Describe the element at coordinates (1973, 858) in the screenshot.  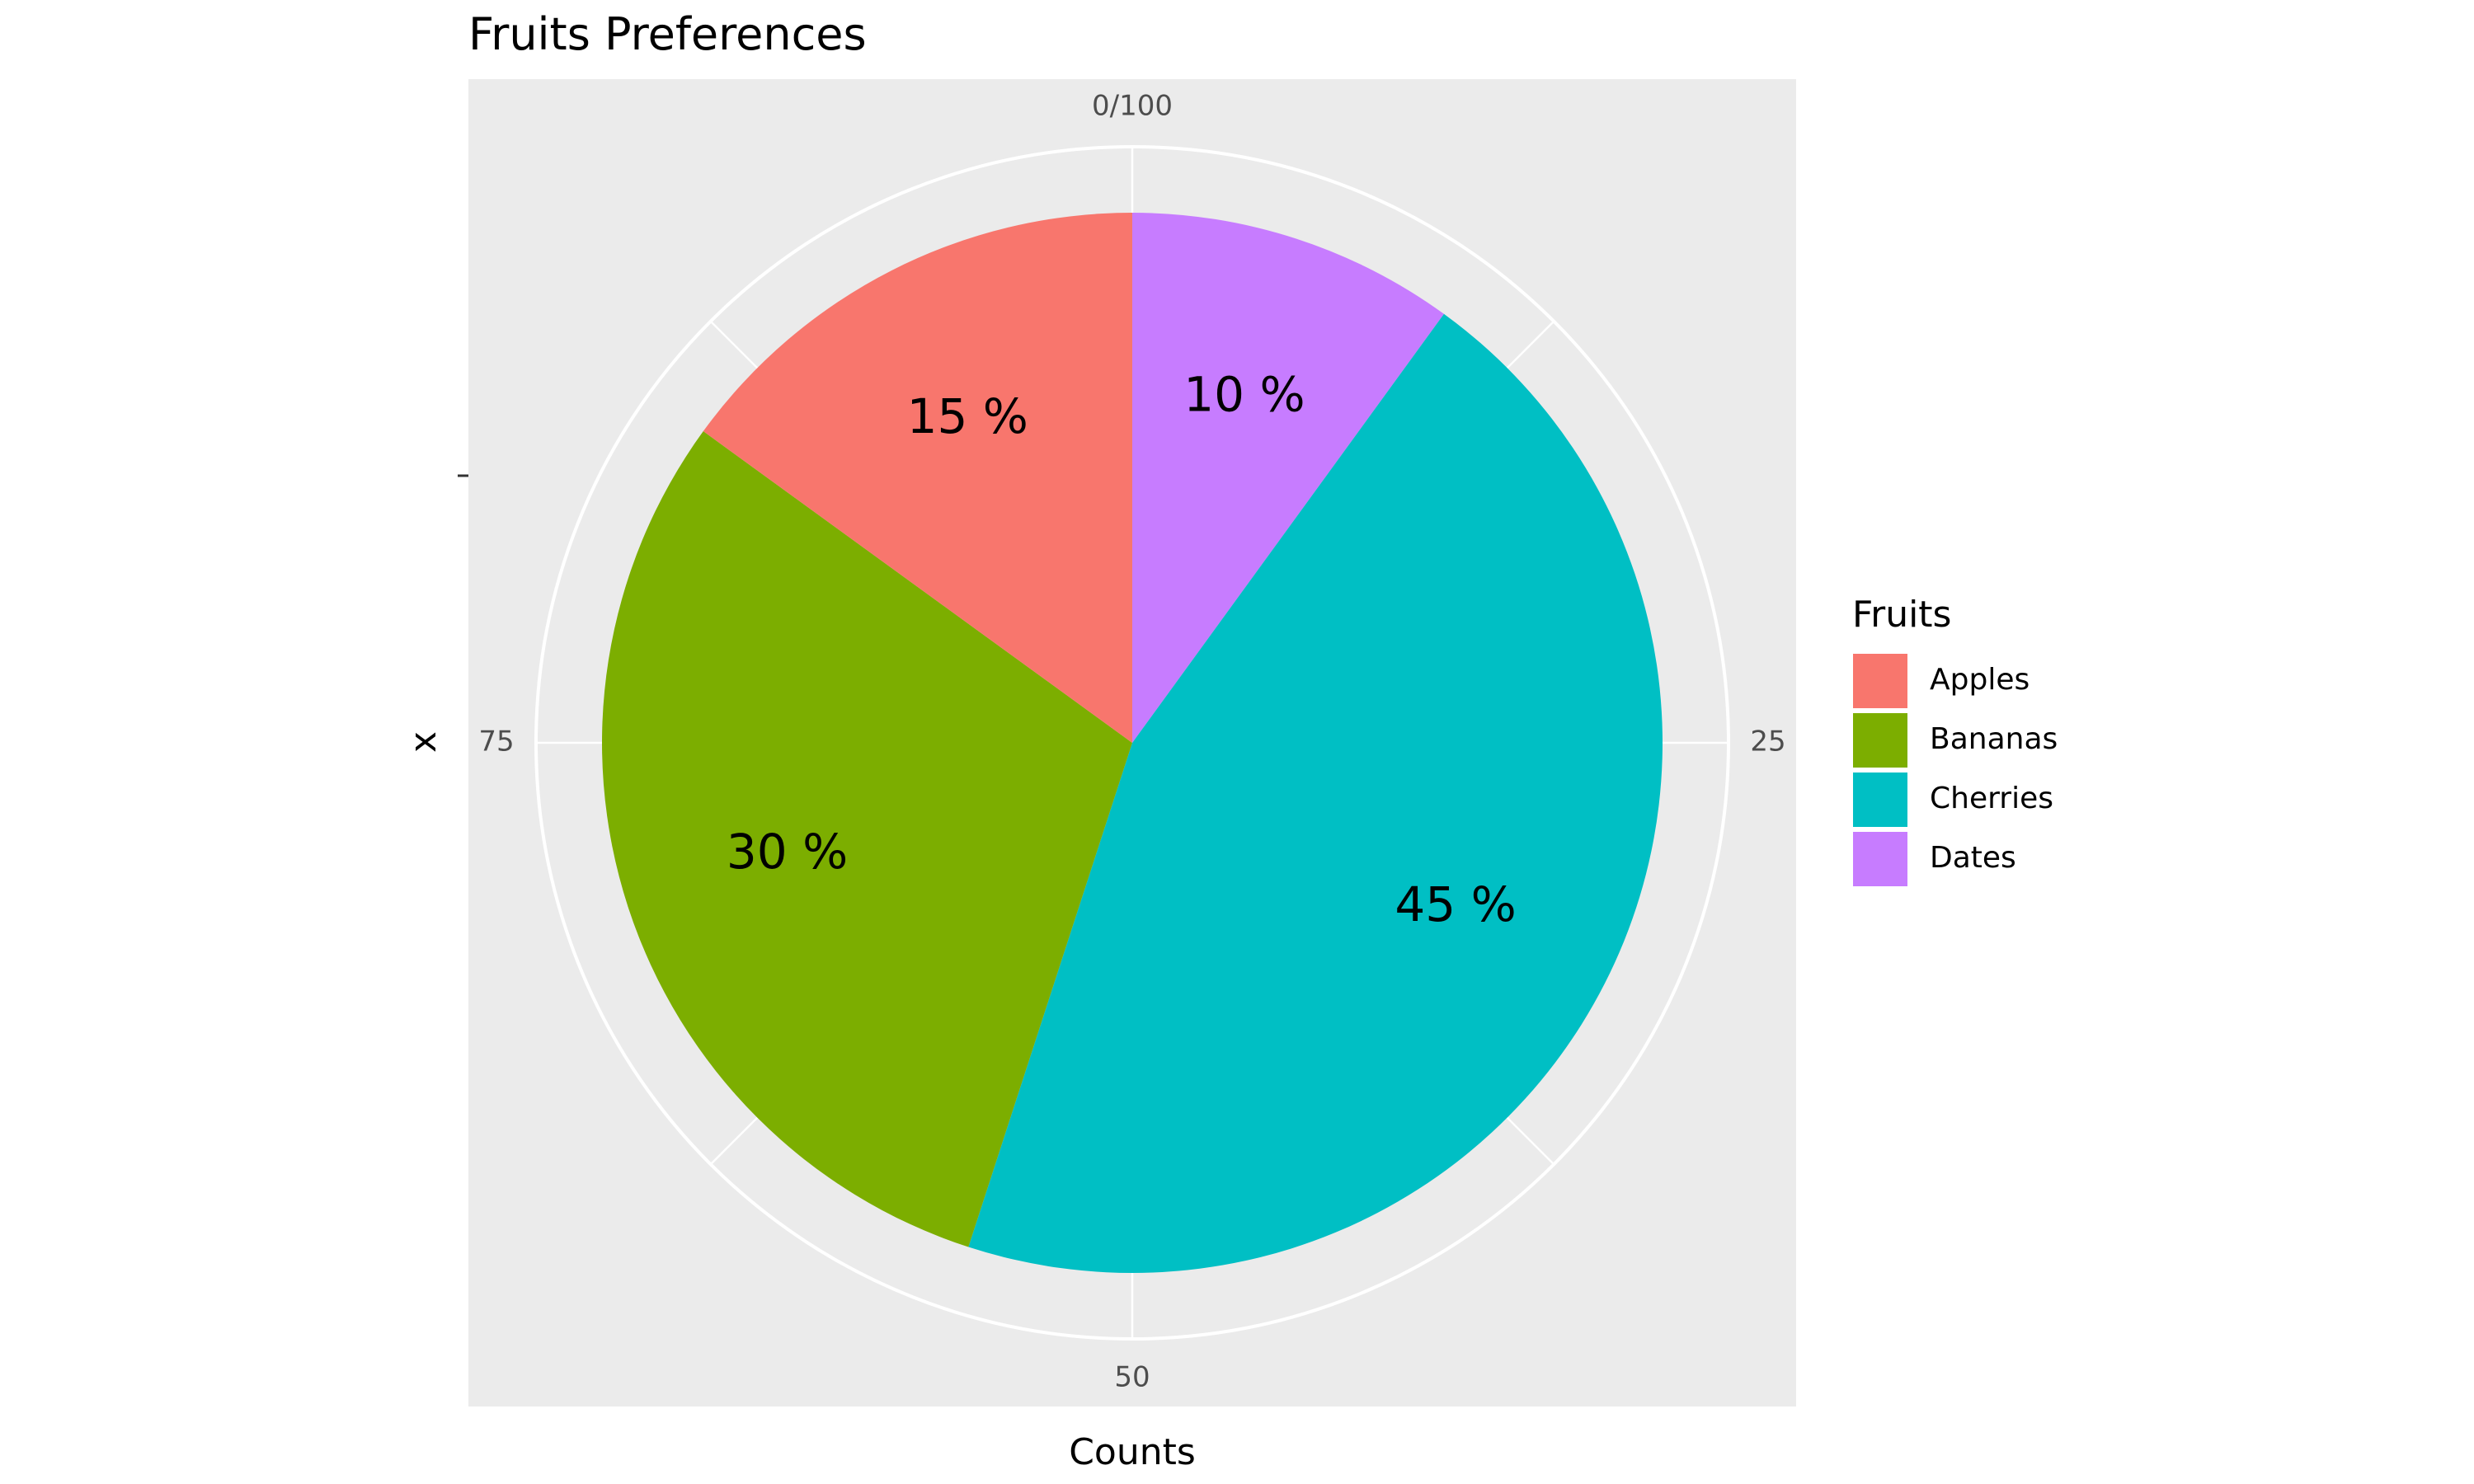
I see `legend-label-dates: Dates` at that location.